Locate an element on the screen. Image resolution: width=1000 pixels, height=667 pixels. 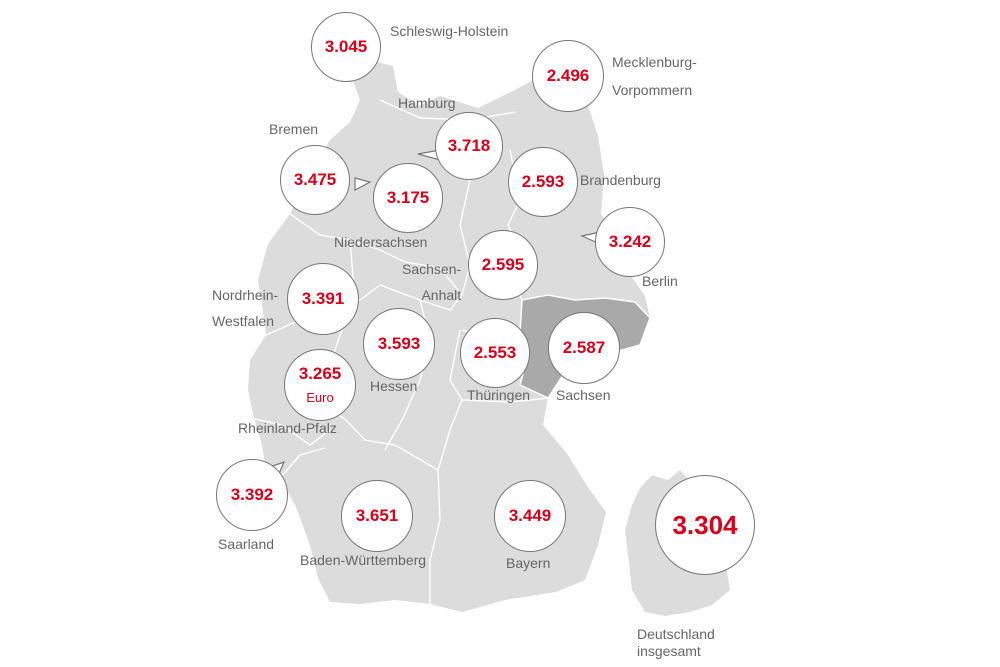
bubble-hessen: 3.593 is located at coordinates (399, 344).